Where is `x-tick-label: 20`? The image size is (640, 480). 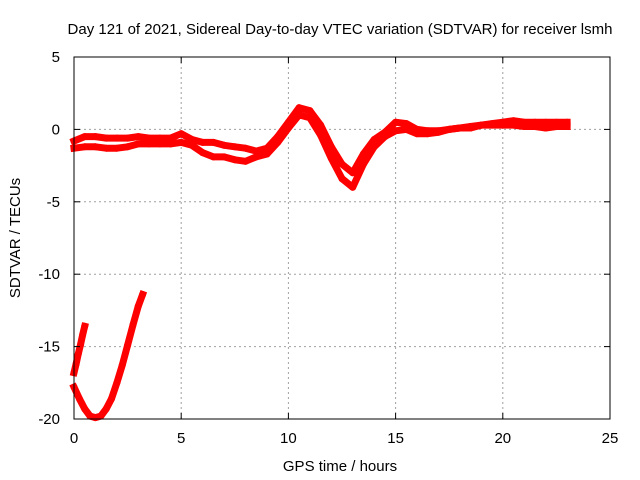 x-tick-label: 20 is located at coordinates (502, 438).